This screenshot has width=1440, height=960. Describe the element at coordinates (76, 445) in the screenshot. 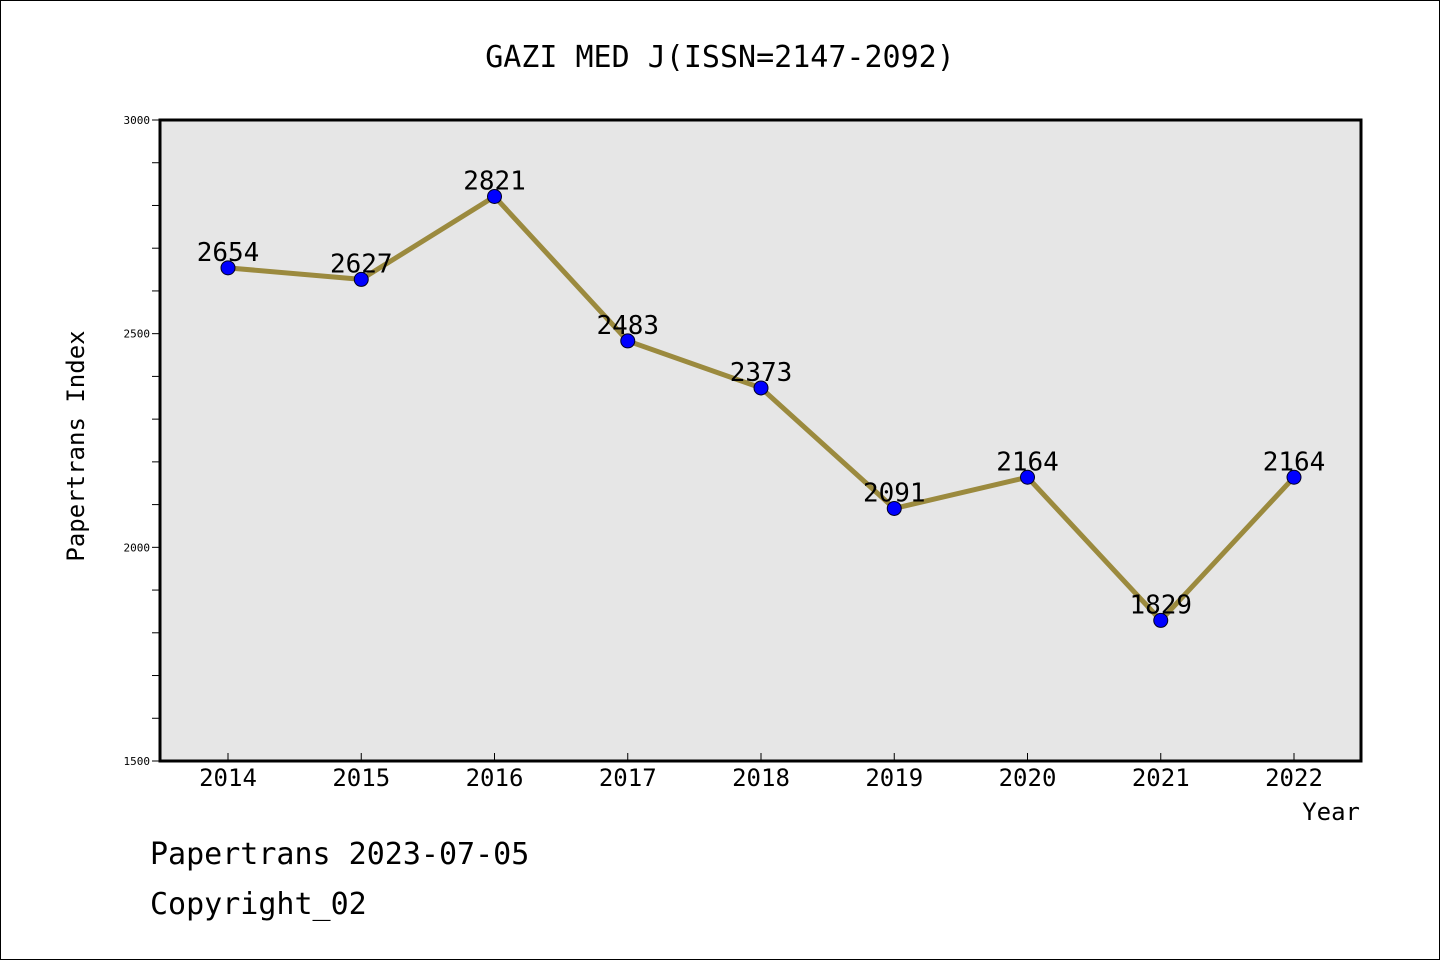

I see `y-axis-label: Papertrans Index` at that location.